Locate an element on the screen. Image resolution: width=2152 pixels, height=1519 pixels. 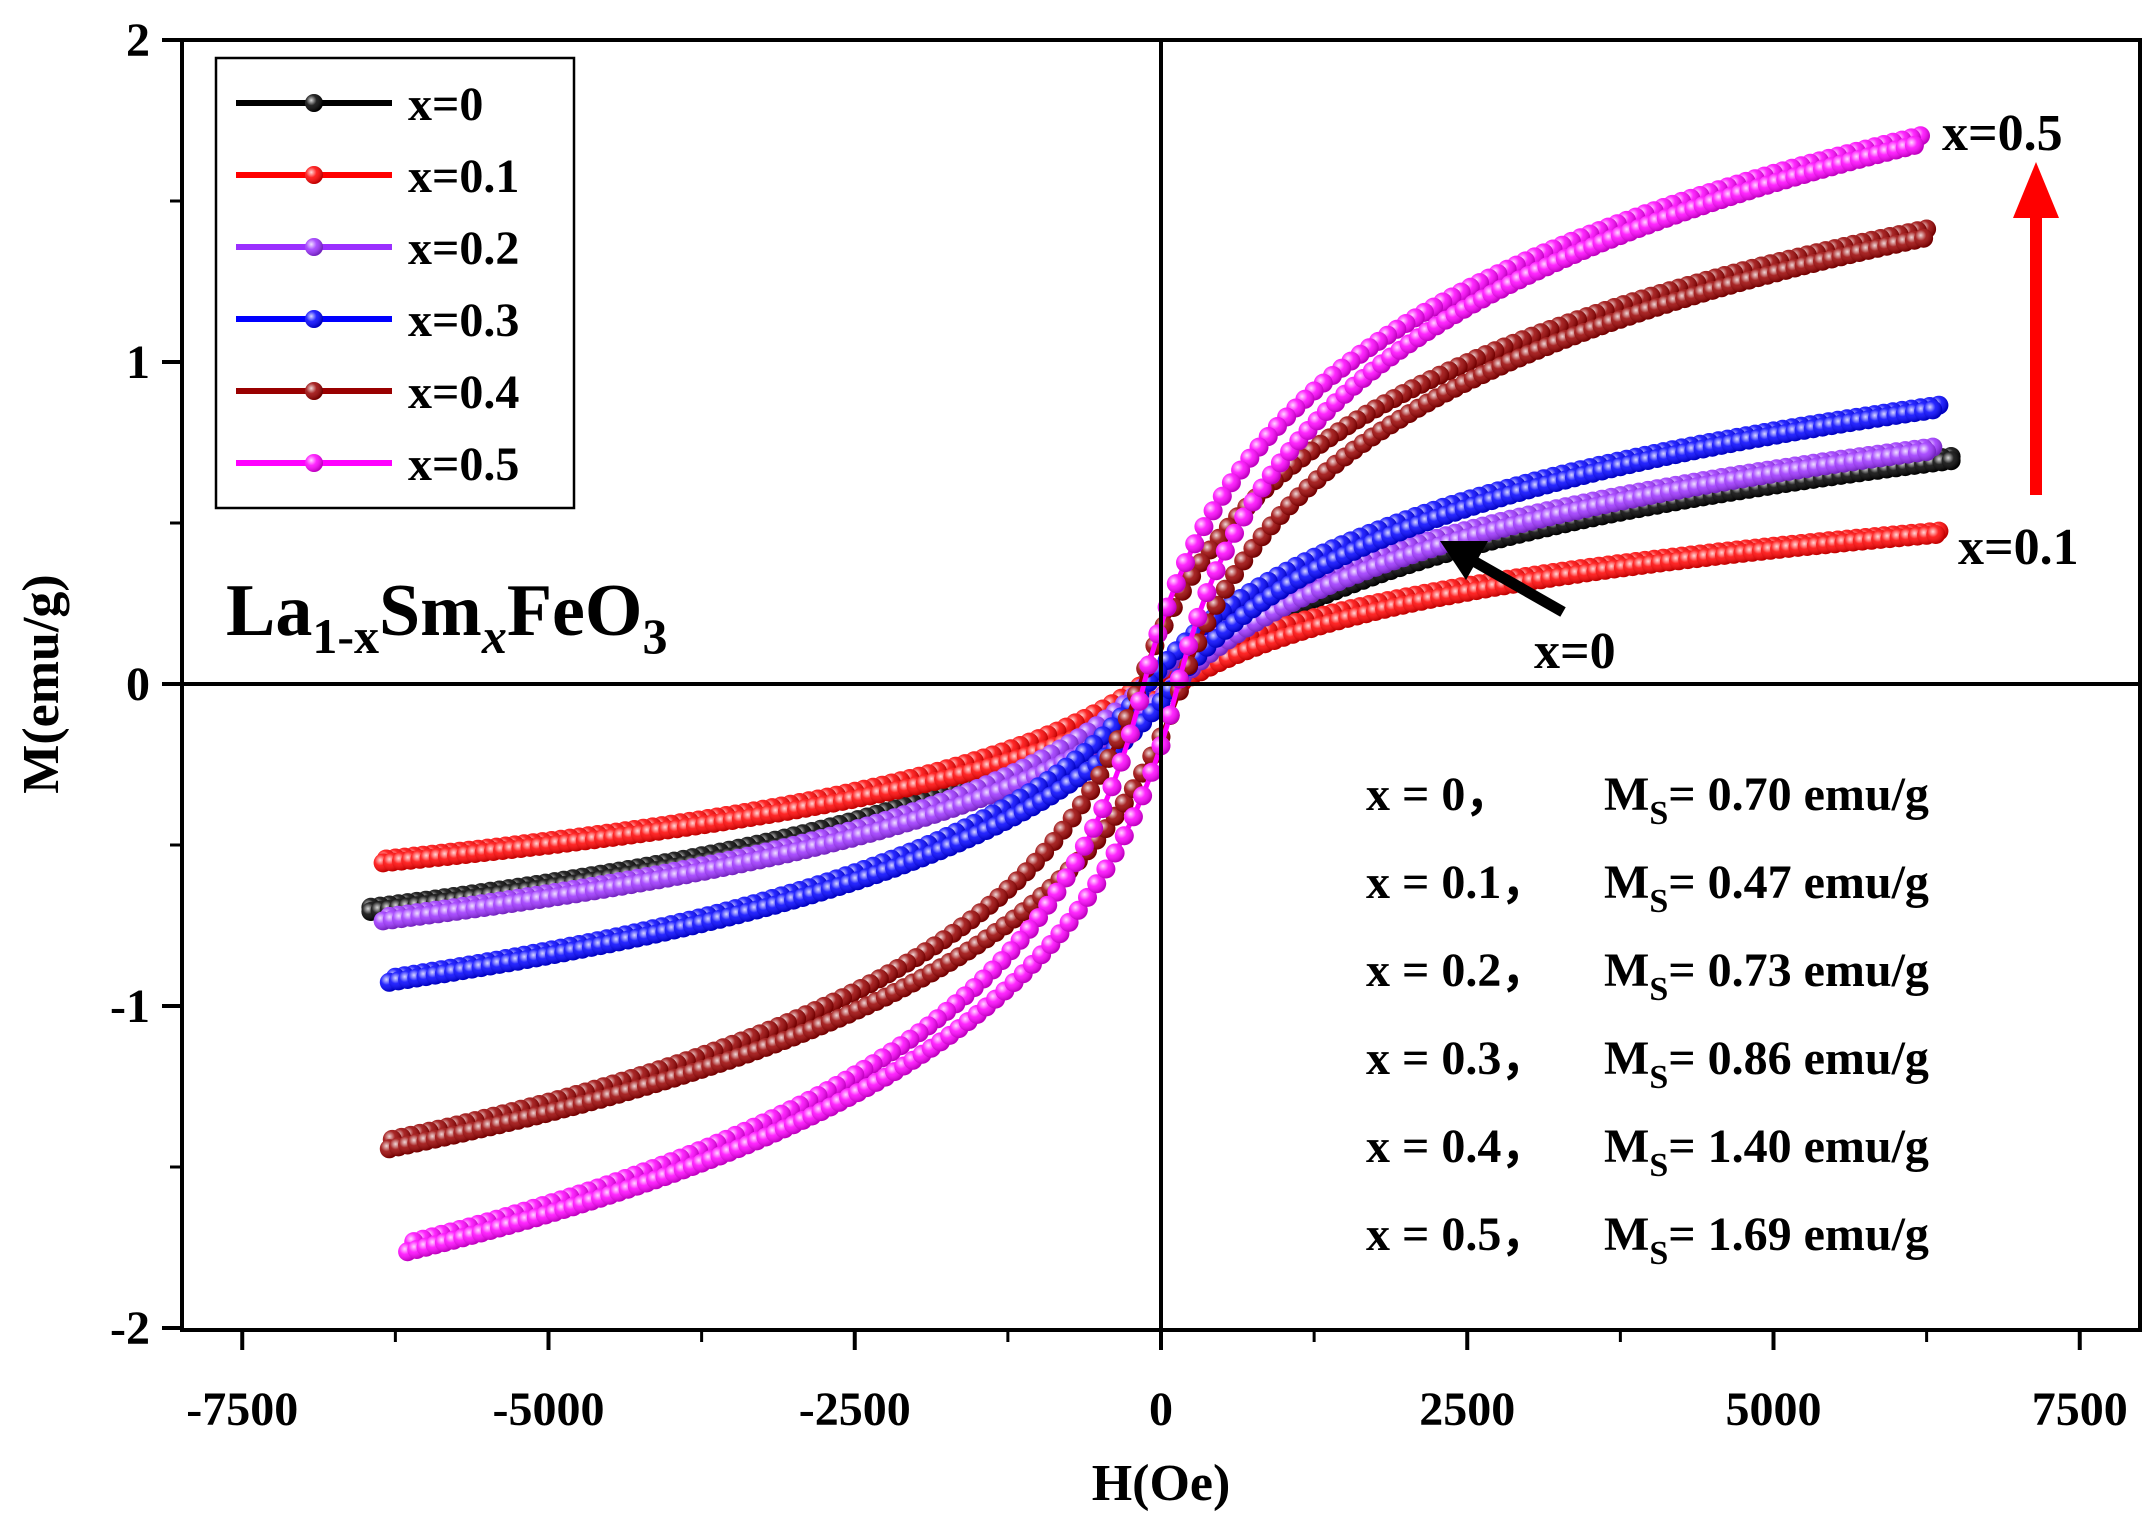
ms-row-value: MS= 0.47 emu/g is located at coordinates (1766, 888).